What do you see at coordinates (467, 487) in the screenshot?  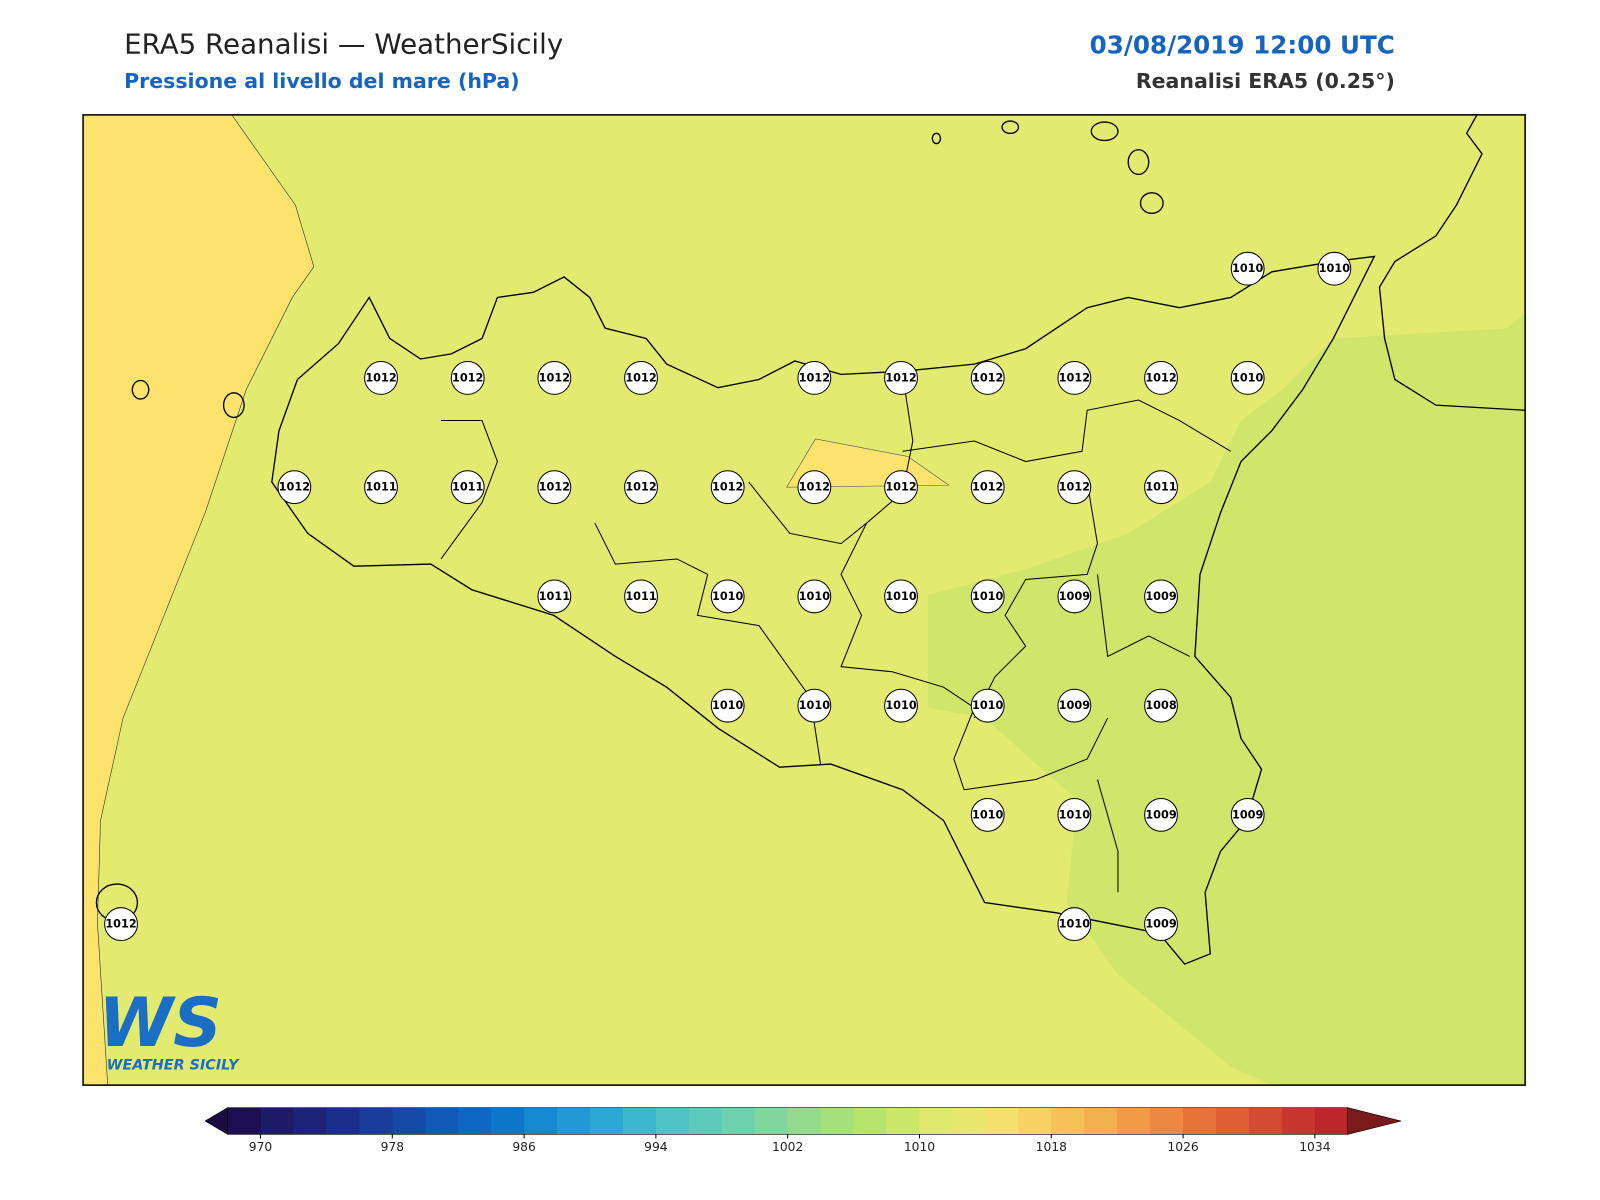 I see `station: 1011` at bounding box center [467, 487].